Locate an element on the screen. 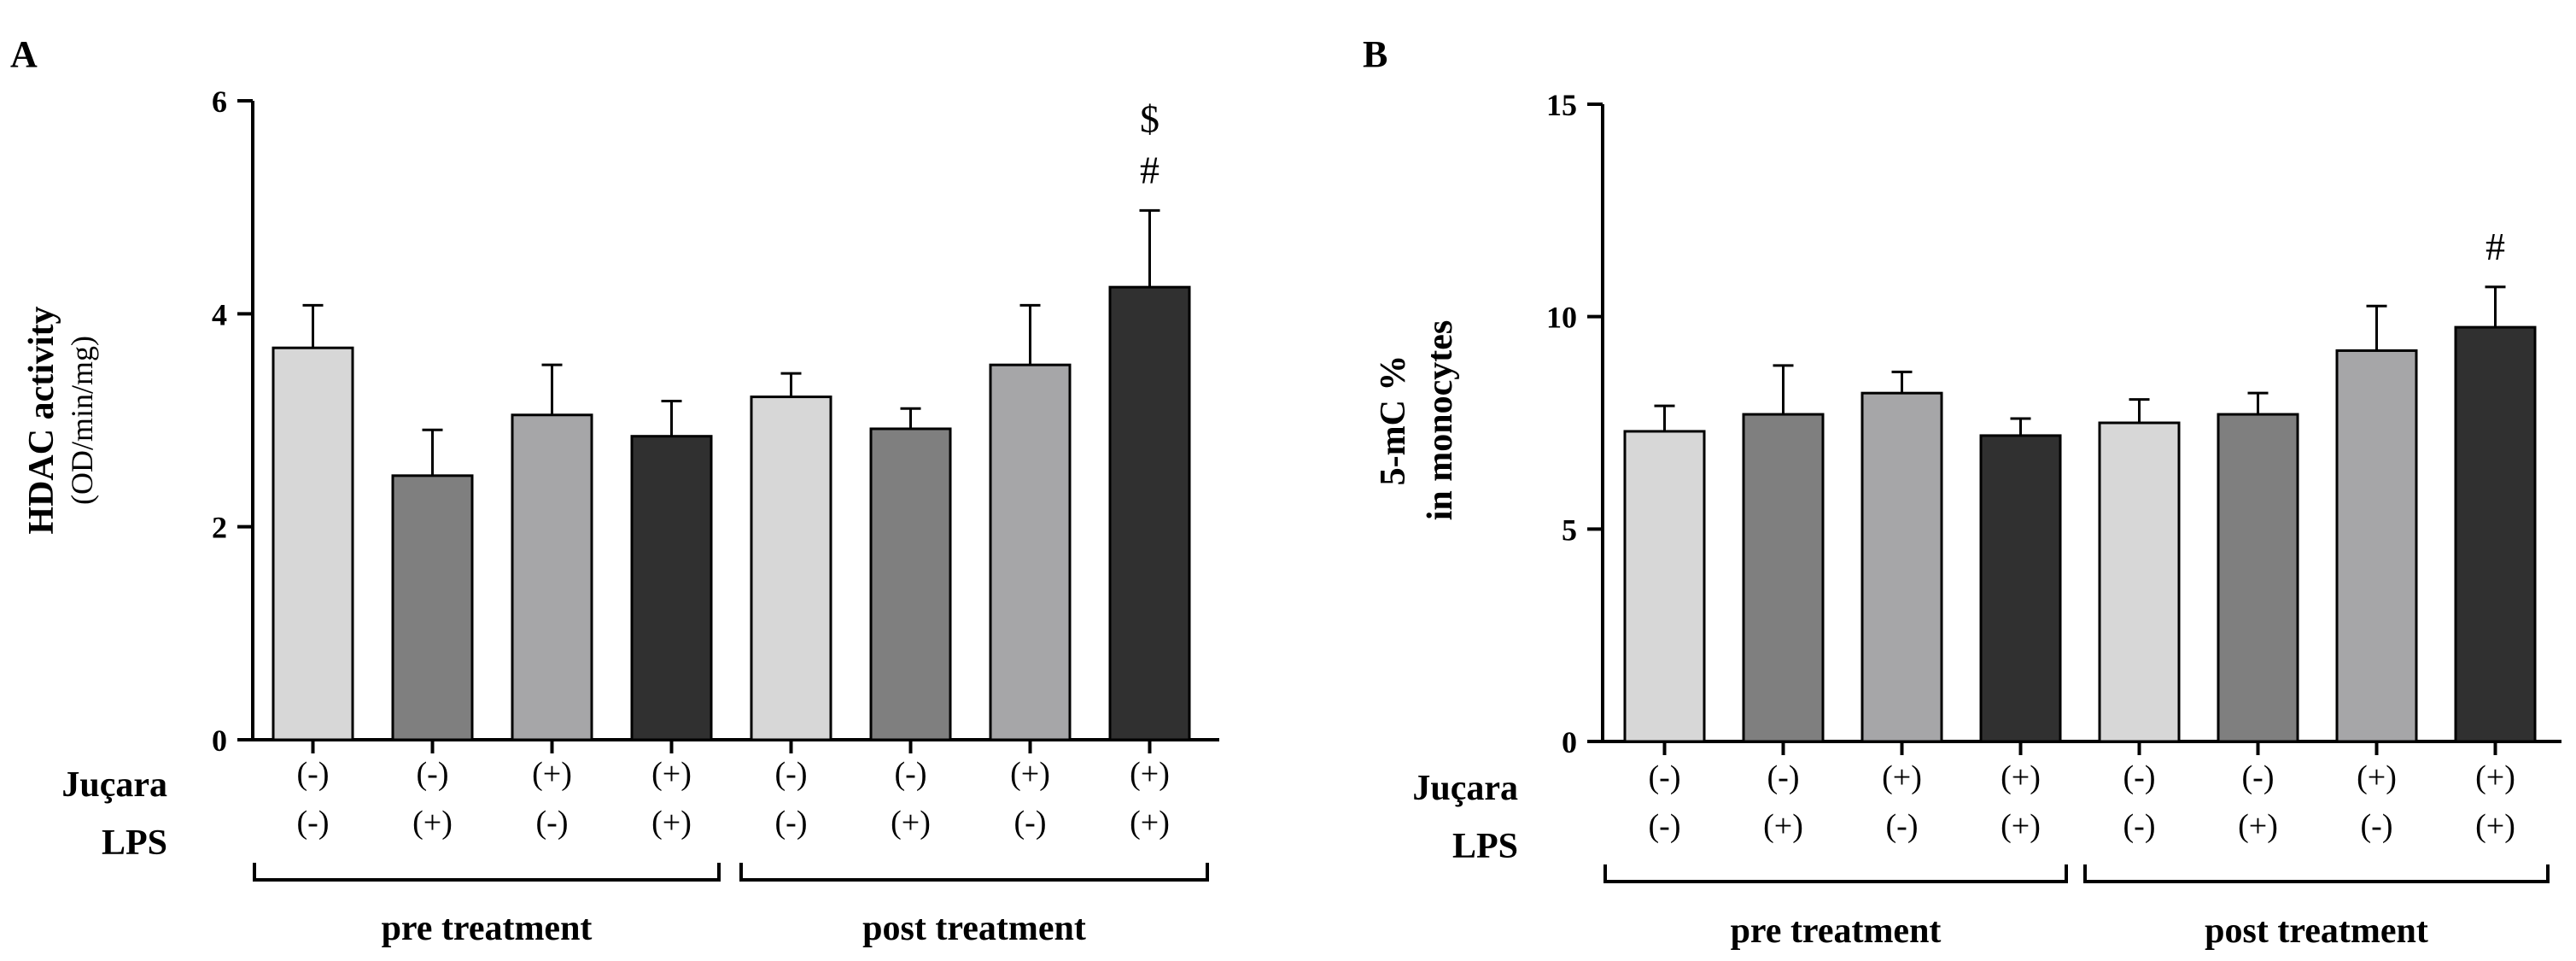 This screenshot has width=2576, height=961. y-tick-label: 4 is located at coordinates (219, 314).